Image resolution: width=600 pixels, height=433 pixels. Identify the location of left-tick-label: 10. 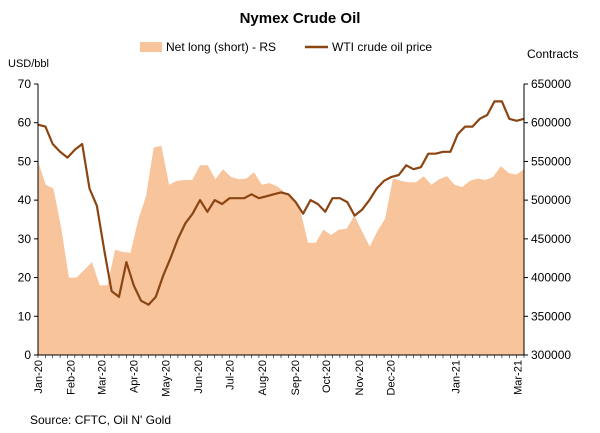
(25, 316).